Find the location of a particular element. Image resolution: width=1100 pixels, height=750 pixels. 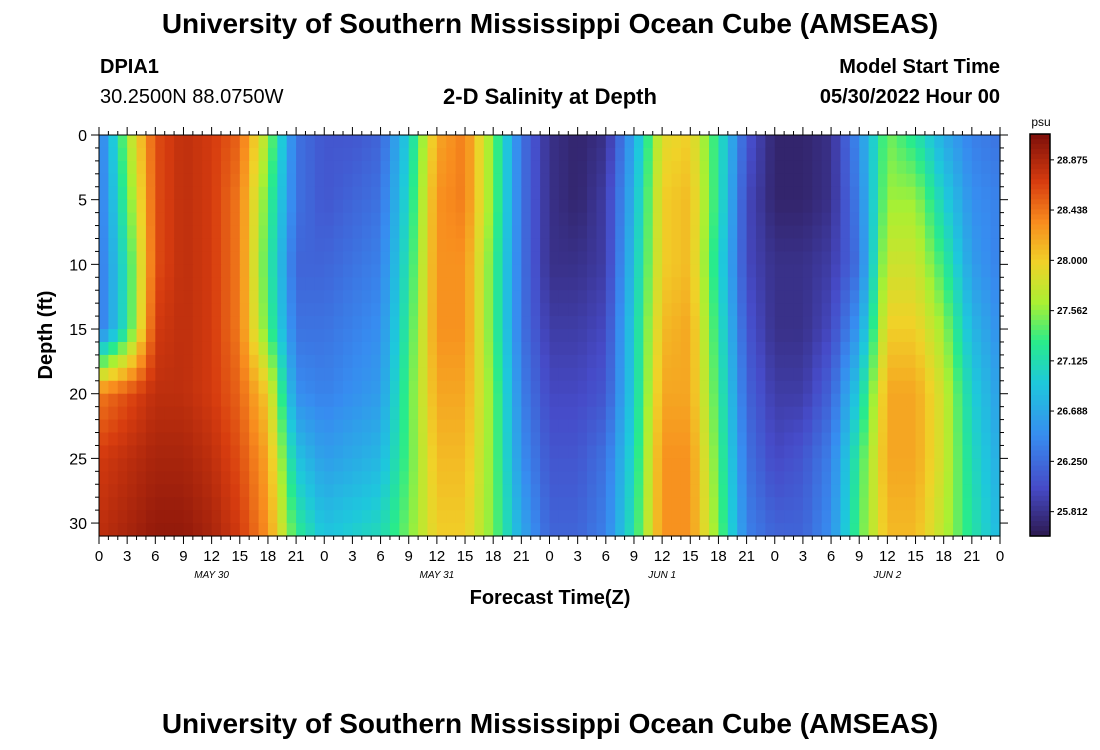

x-tick-label: 18 is located at coordinates (493, 556).